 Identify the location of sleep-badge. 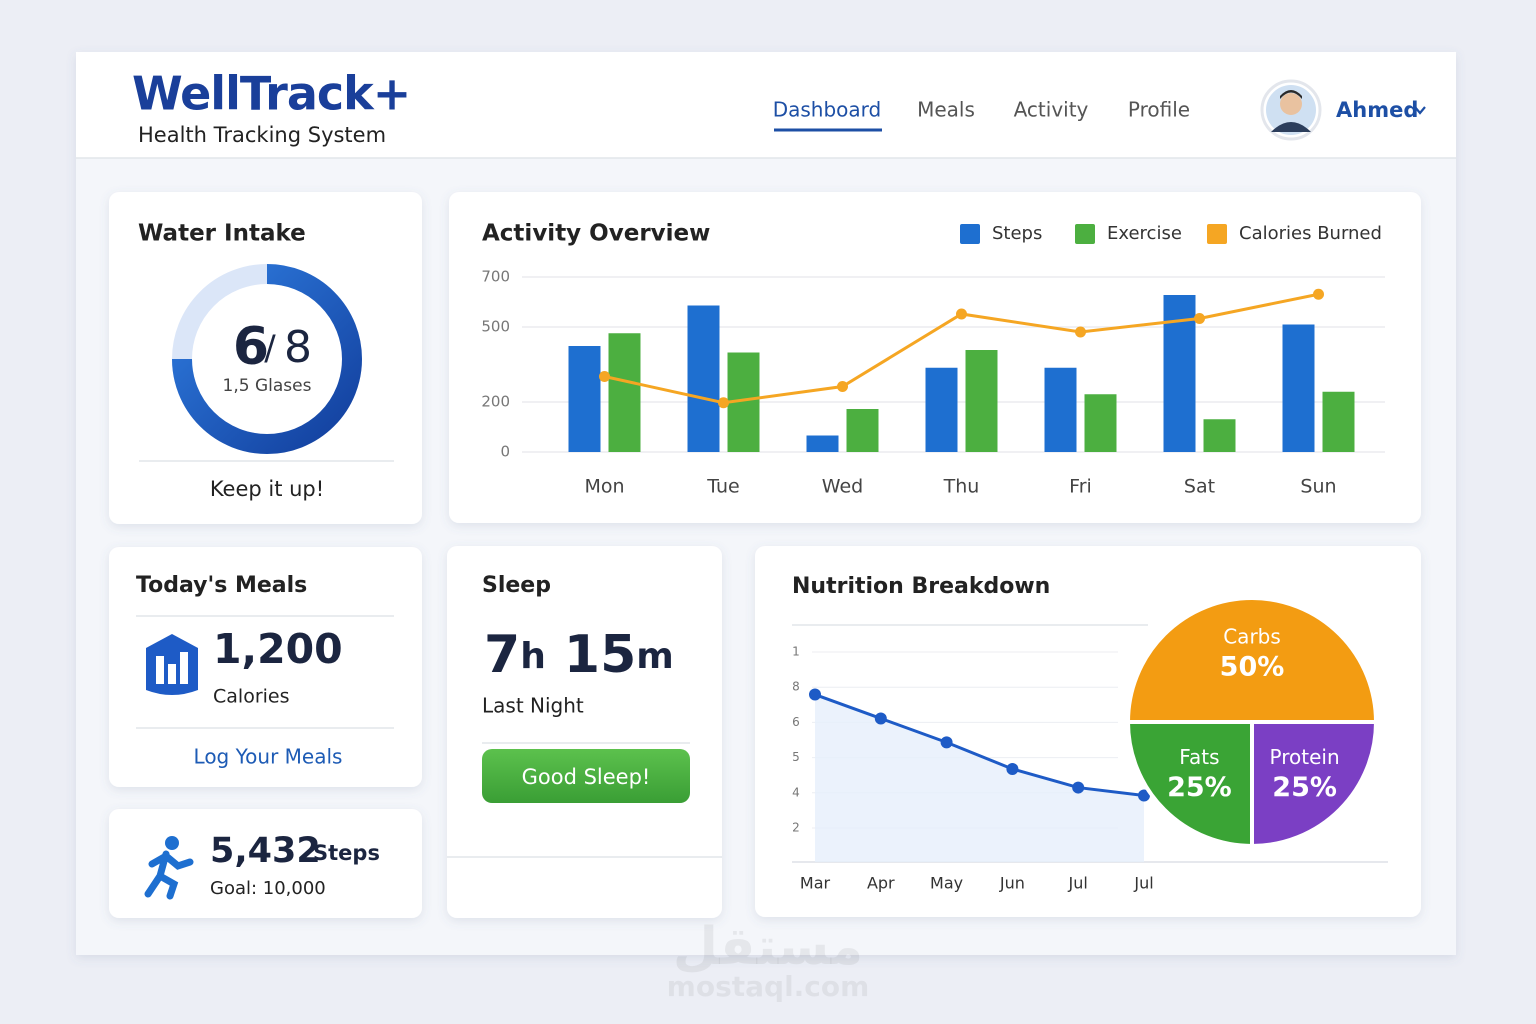
(586, 776).